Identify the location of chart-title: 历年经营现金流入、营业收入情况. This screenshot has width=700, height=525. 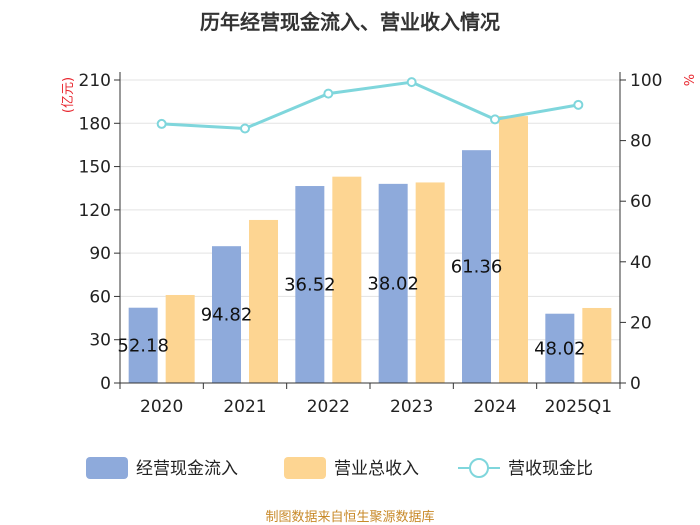
(350, 22).